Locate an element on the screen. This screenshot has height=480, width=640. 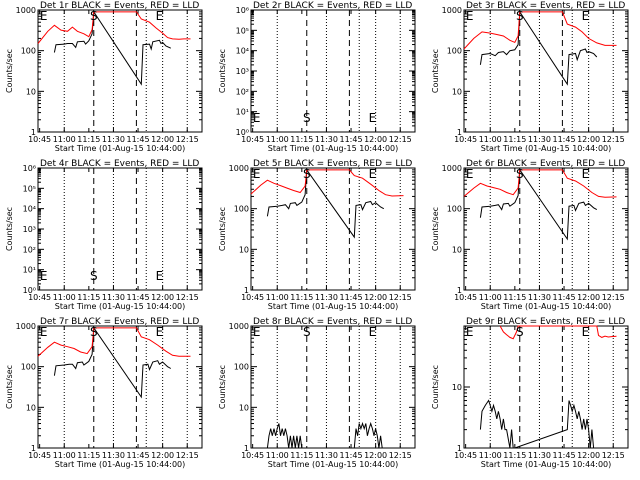
y-tick-label: 10¹ is located at coordinates (242, 112).